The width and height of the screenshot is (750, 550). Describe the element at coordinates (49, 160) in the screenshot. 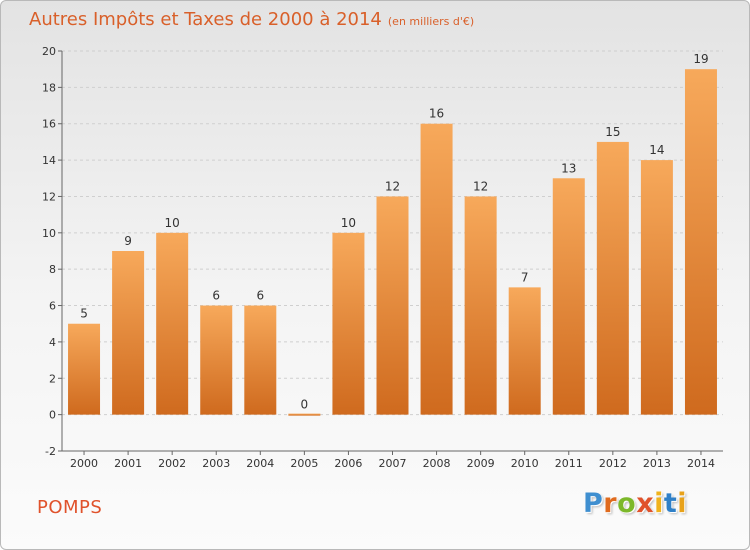

I see `y-tick-label: 14` at that location.